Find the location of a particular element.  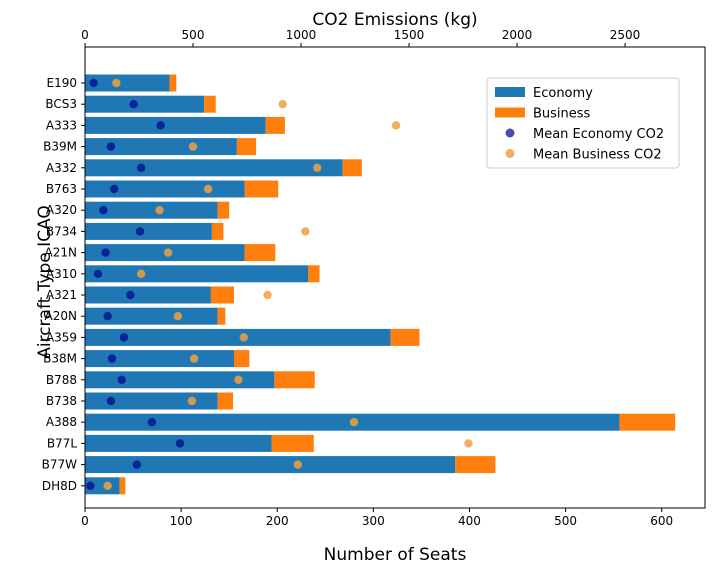

point-mean-economy-co2-a359 is located at coordinates (124, 337).